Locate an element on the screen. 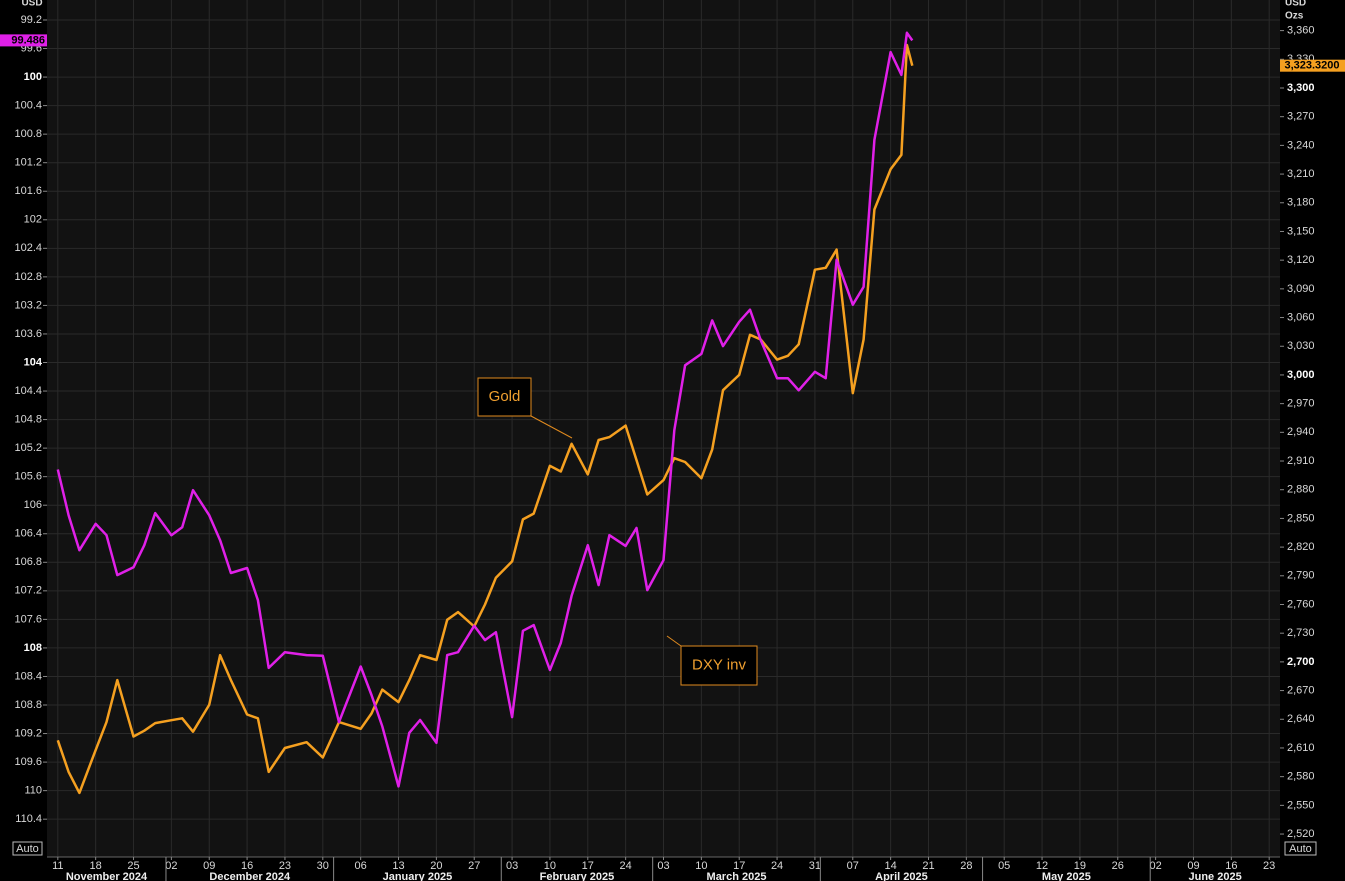 The height and width of the screenshot is (881, 1345). y2-tick-label: 2,940 is located at coordinates (1301, 432).